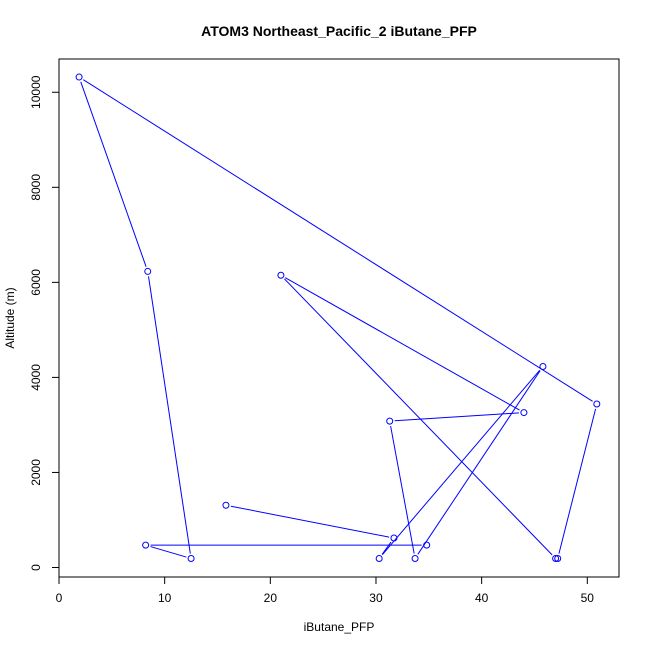  Describe the element at coordinates (36, 92) in the screenshot. I see `y-tick-label: 10000` at that location.